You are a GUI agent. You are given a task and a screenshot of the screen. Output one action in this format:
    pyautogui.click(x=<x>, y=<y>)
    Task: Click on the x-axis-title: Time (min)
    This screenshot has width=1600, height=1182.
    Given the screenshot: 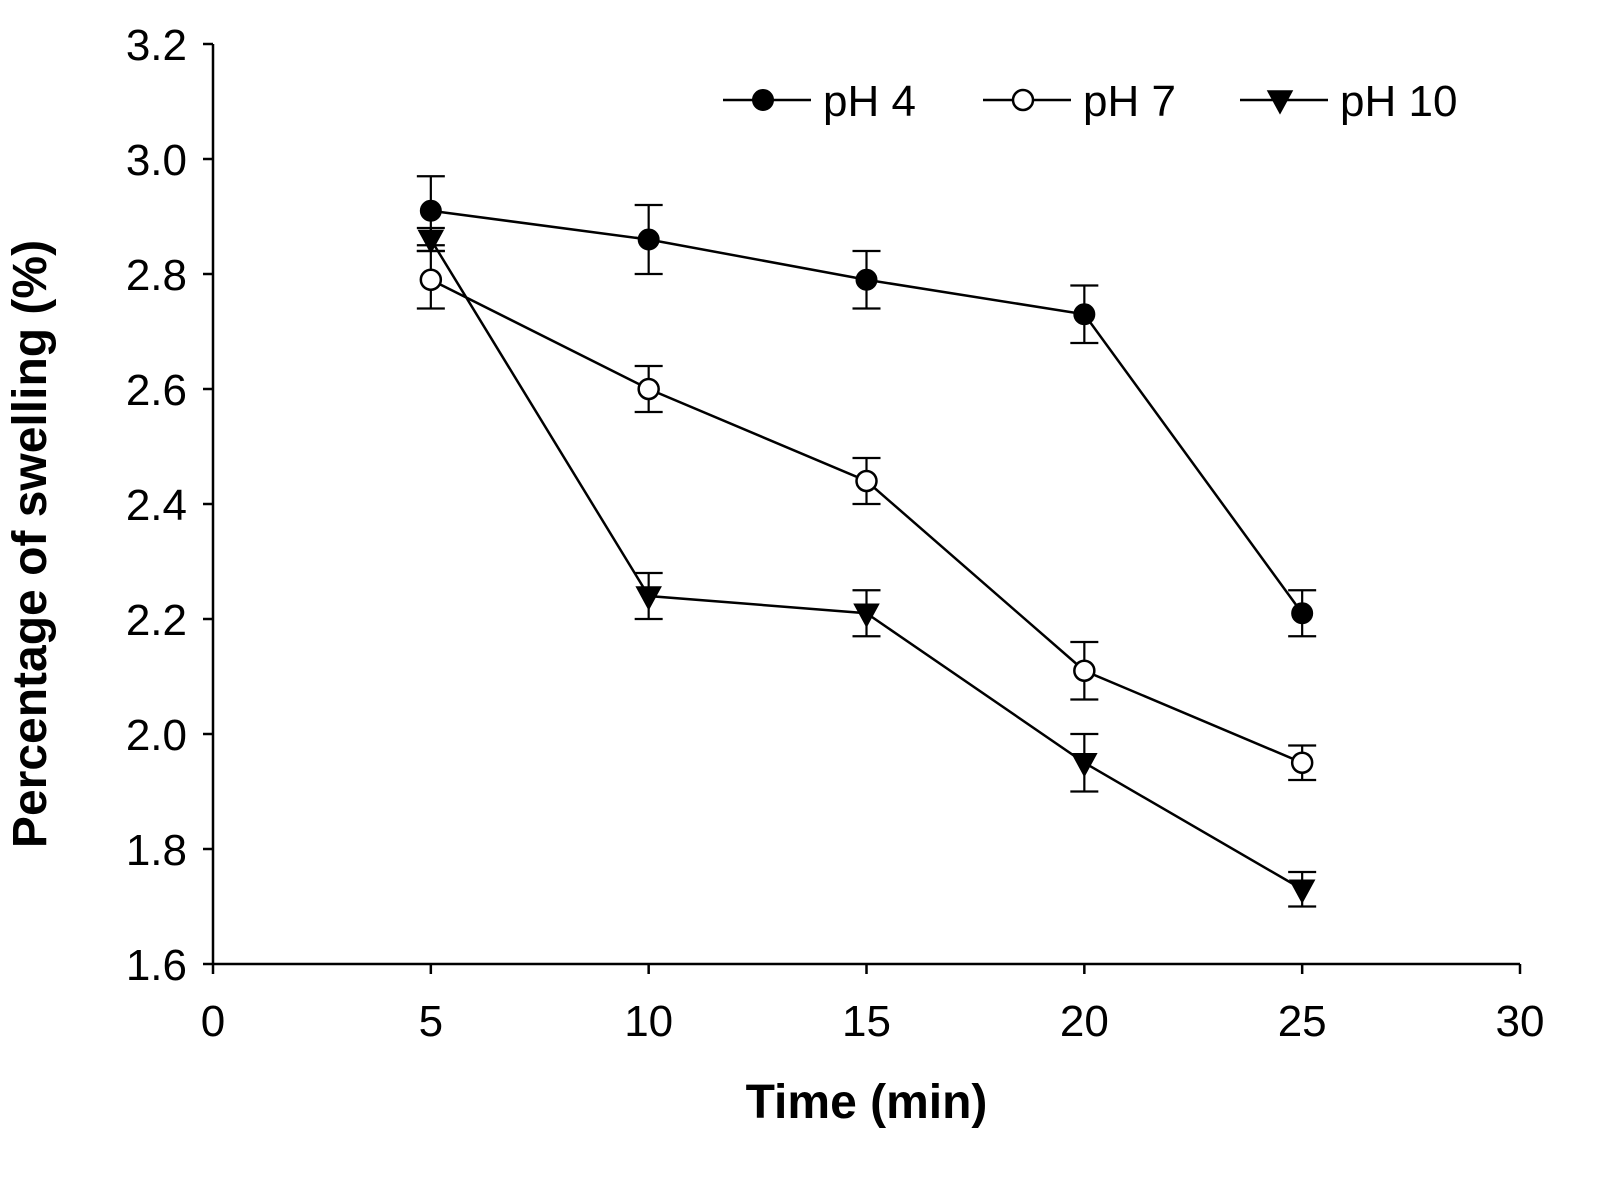 What is the action you would take?
    pyautogui.click(x=867, y=1102)
    